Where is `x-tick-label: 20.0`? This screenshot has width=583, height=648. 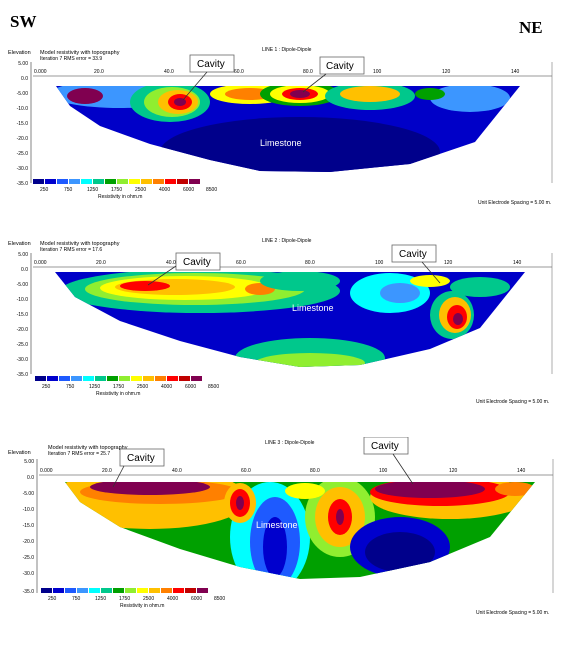
x-tick-label: 20.0 is located at coordinates (101, 263).